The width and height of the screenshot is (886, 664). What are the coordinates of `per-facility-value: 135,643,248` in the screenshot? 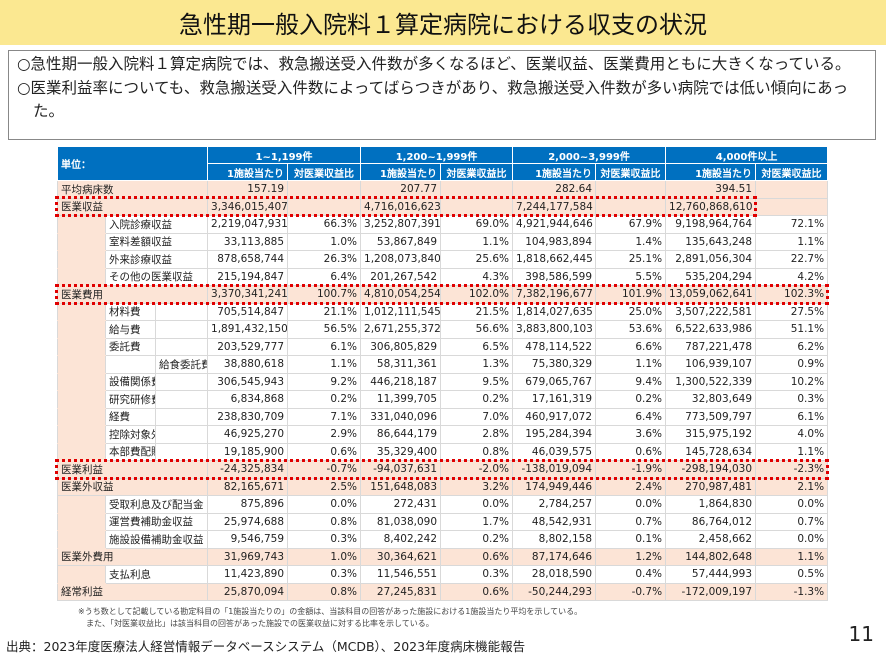 It's located at (711, 241).